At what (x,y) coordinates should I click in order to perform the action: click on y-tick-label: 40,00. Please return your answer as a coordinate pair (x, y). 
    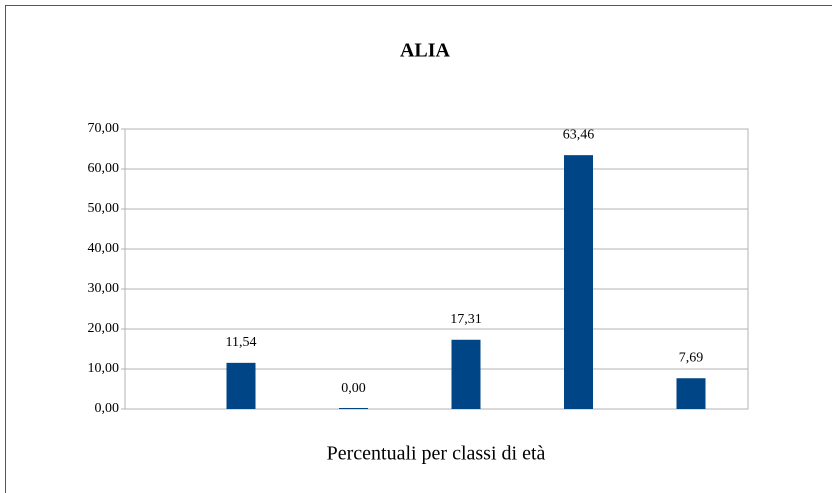
    Looking at the image, I should click on (104, 248).